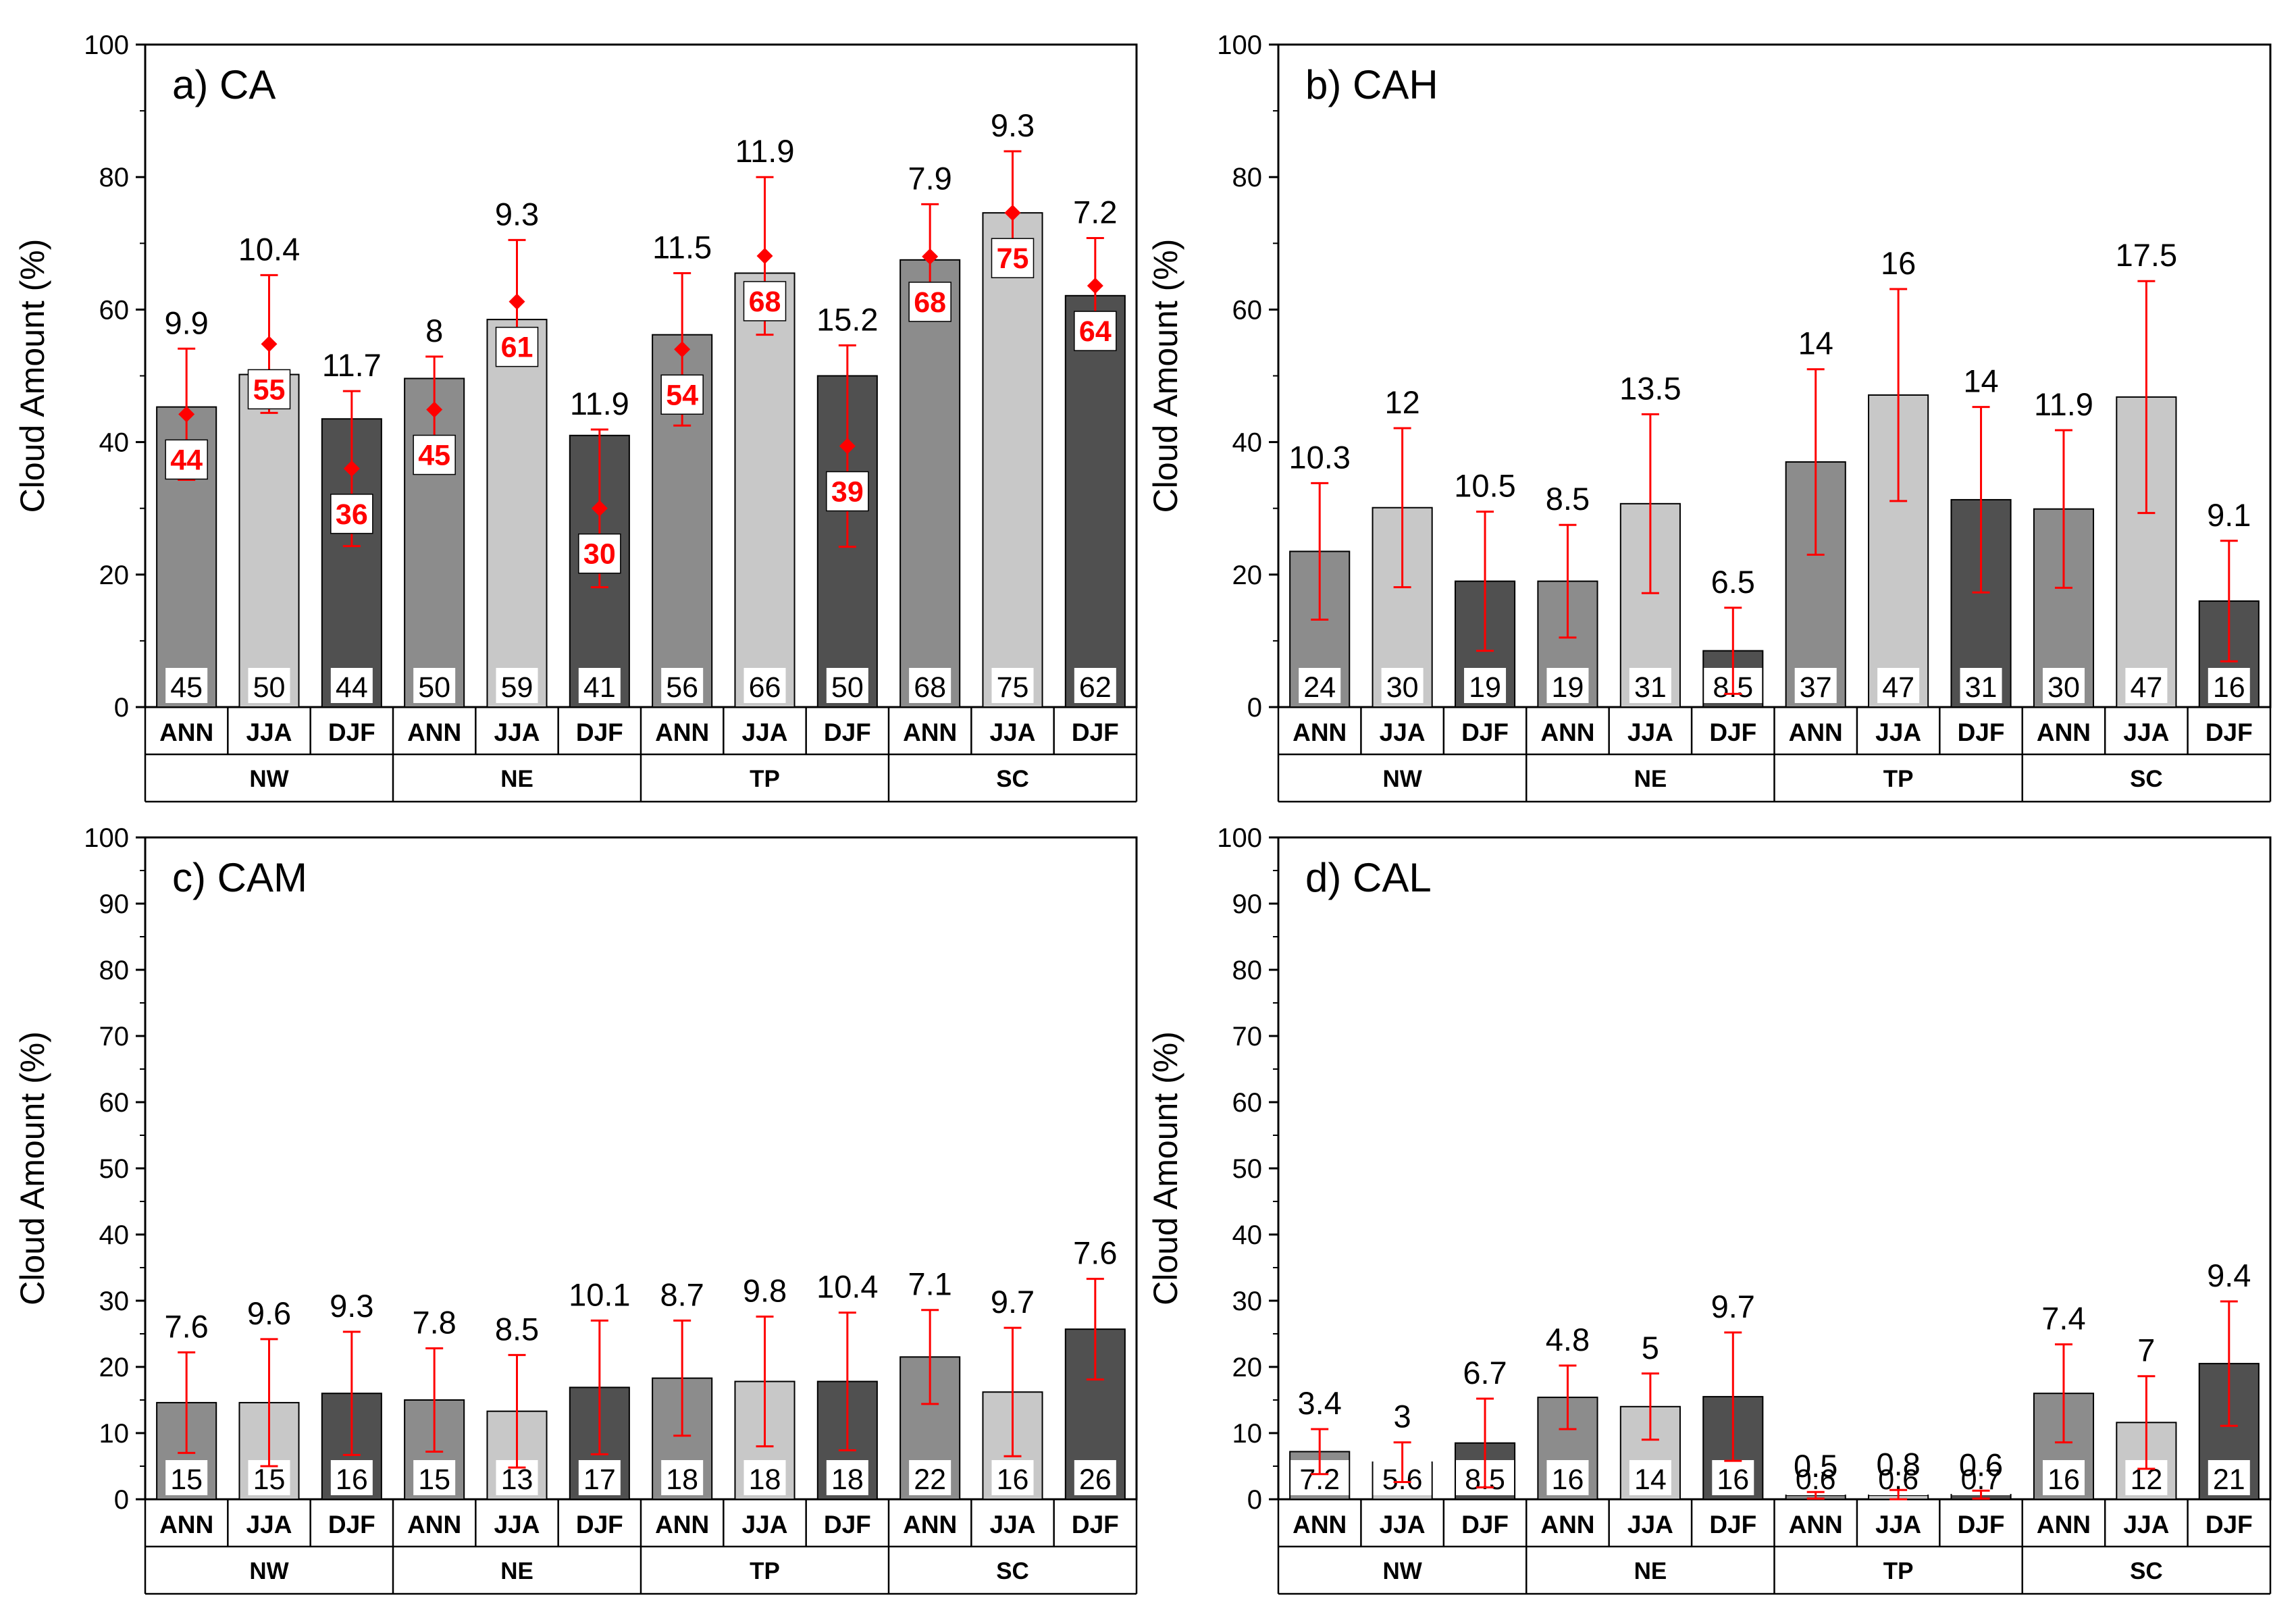 The image size is (2296, 1608). I want to click on mean-label: 68, so click(930, 688).